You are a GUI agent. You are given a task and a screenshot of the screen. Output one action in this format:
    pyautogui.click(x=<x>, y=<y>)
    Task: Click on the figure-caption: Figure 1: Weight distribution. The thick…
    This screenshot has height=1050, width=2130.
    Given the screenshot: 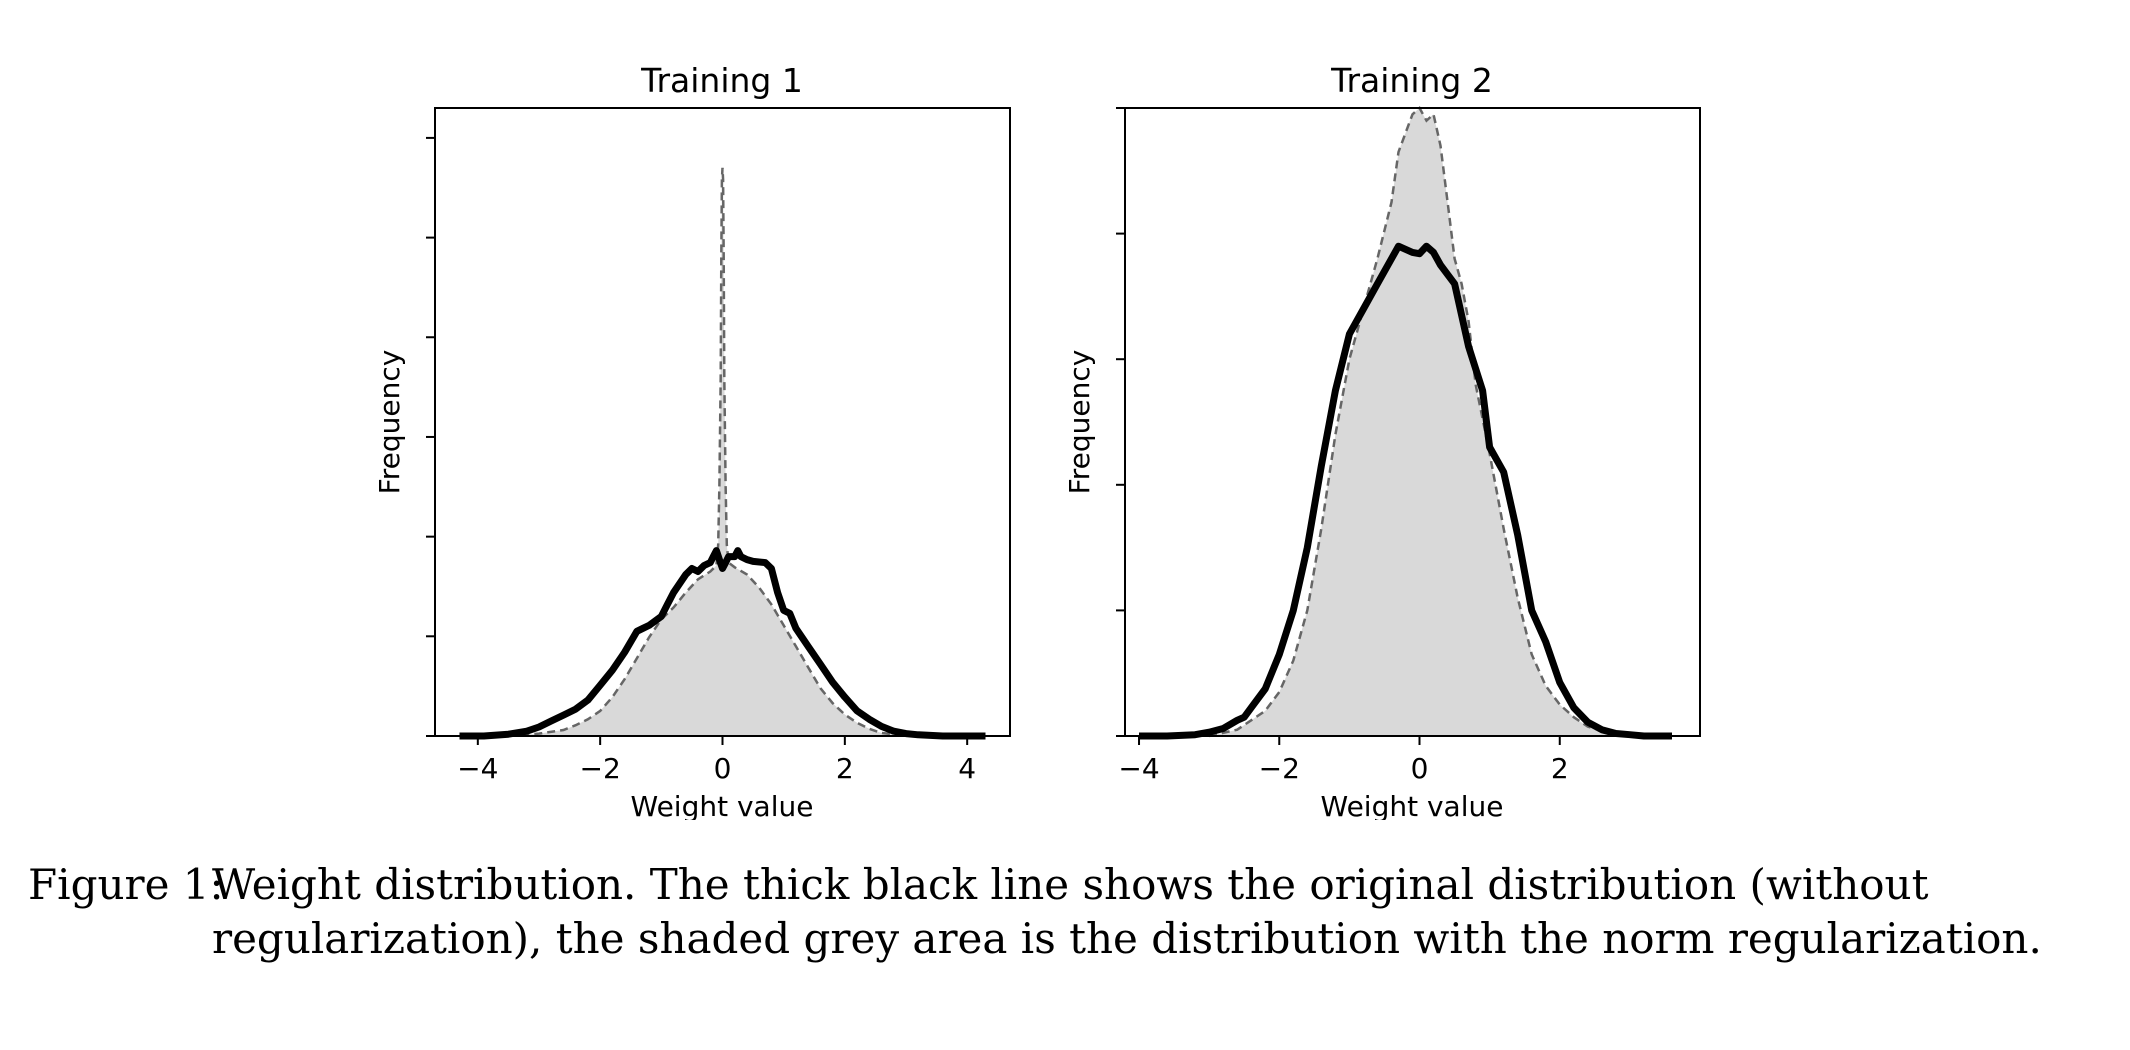 What is the action you would take?
    pyautogui.click(x=1068, y=912)
    